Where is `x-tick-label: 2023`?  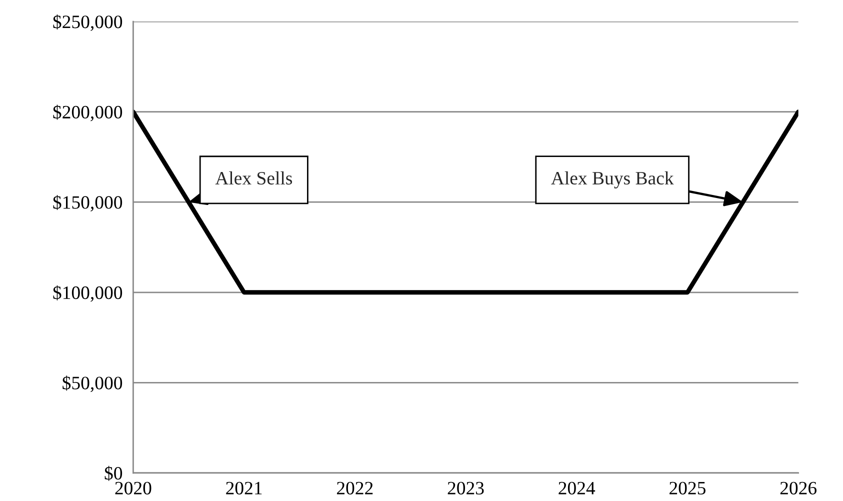
x-tick-label: 2023 is located at coordinates (466, 488).